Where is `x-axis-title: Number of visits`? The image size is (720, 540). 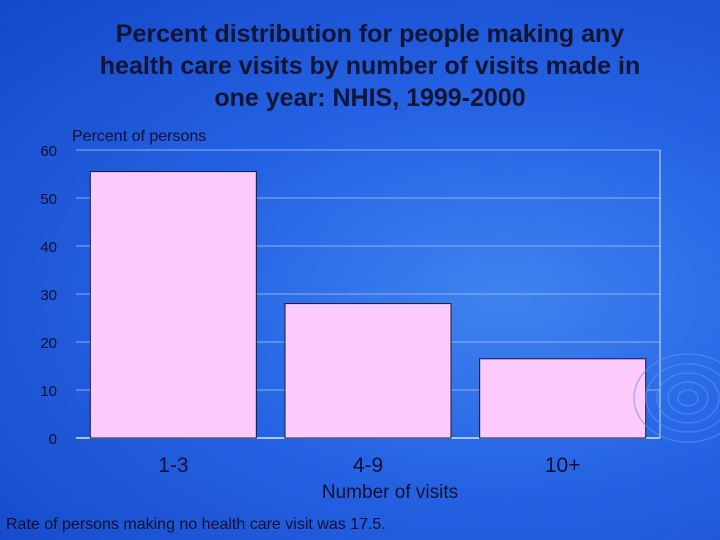 x-axis-title: Number of visits is located at coordinates (390, 492).